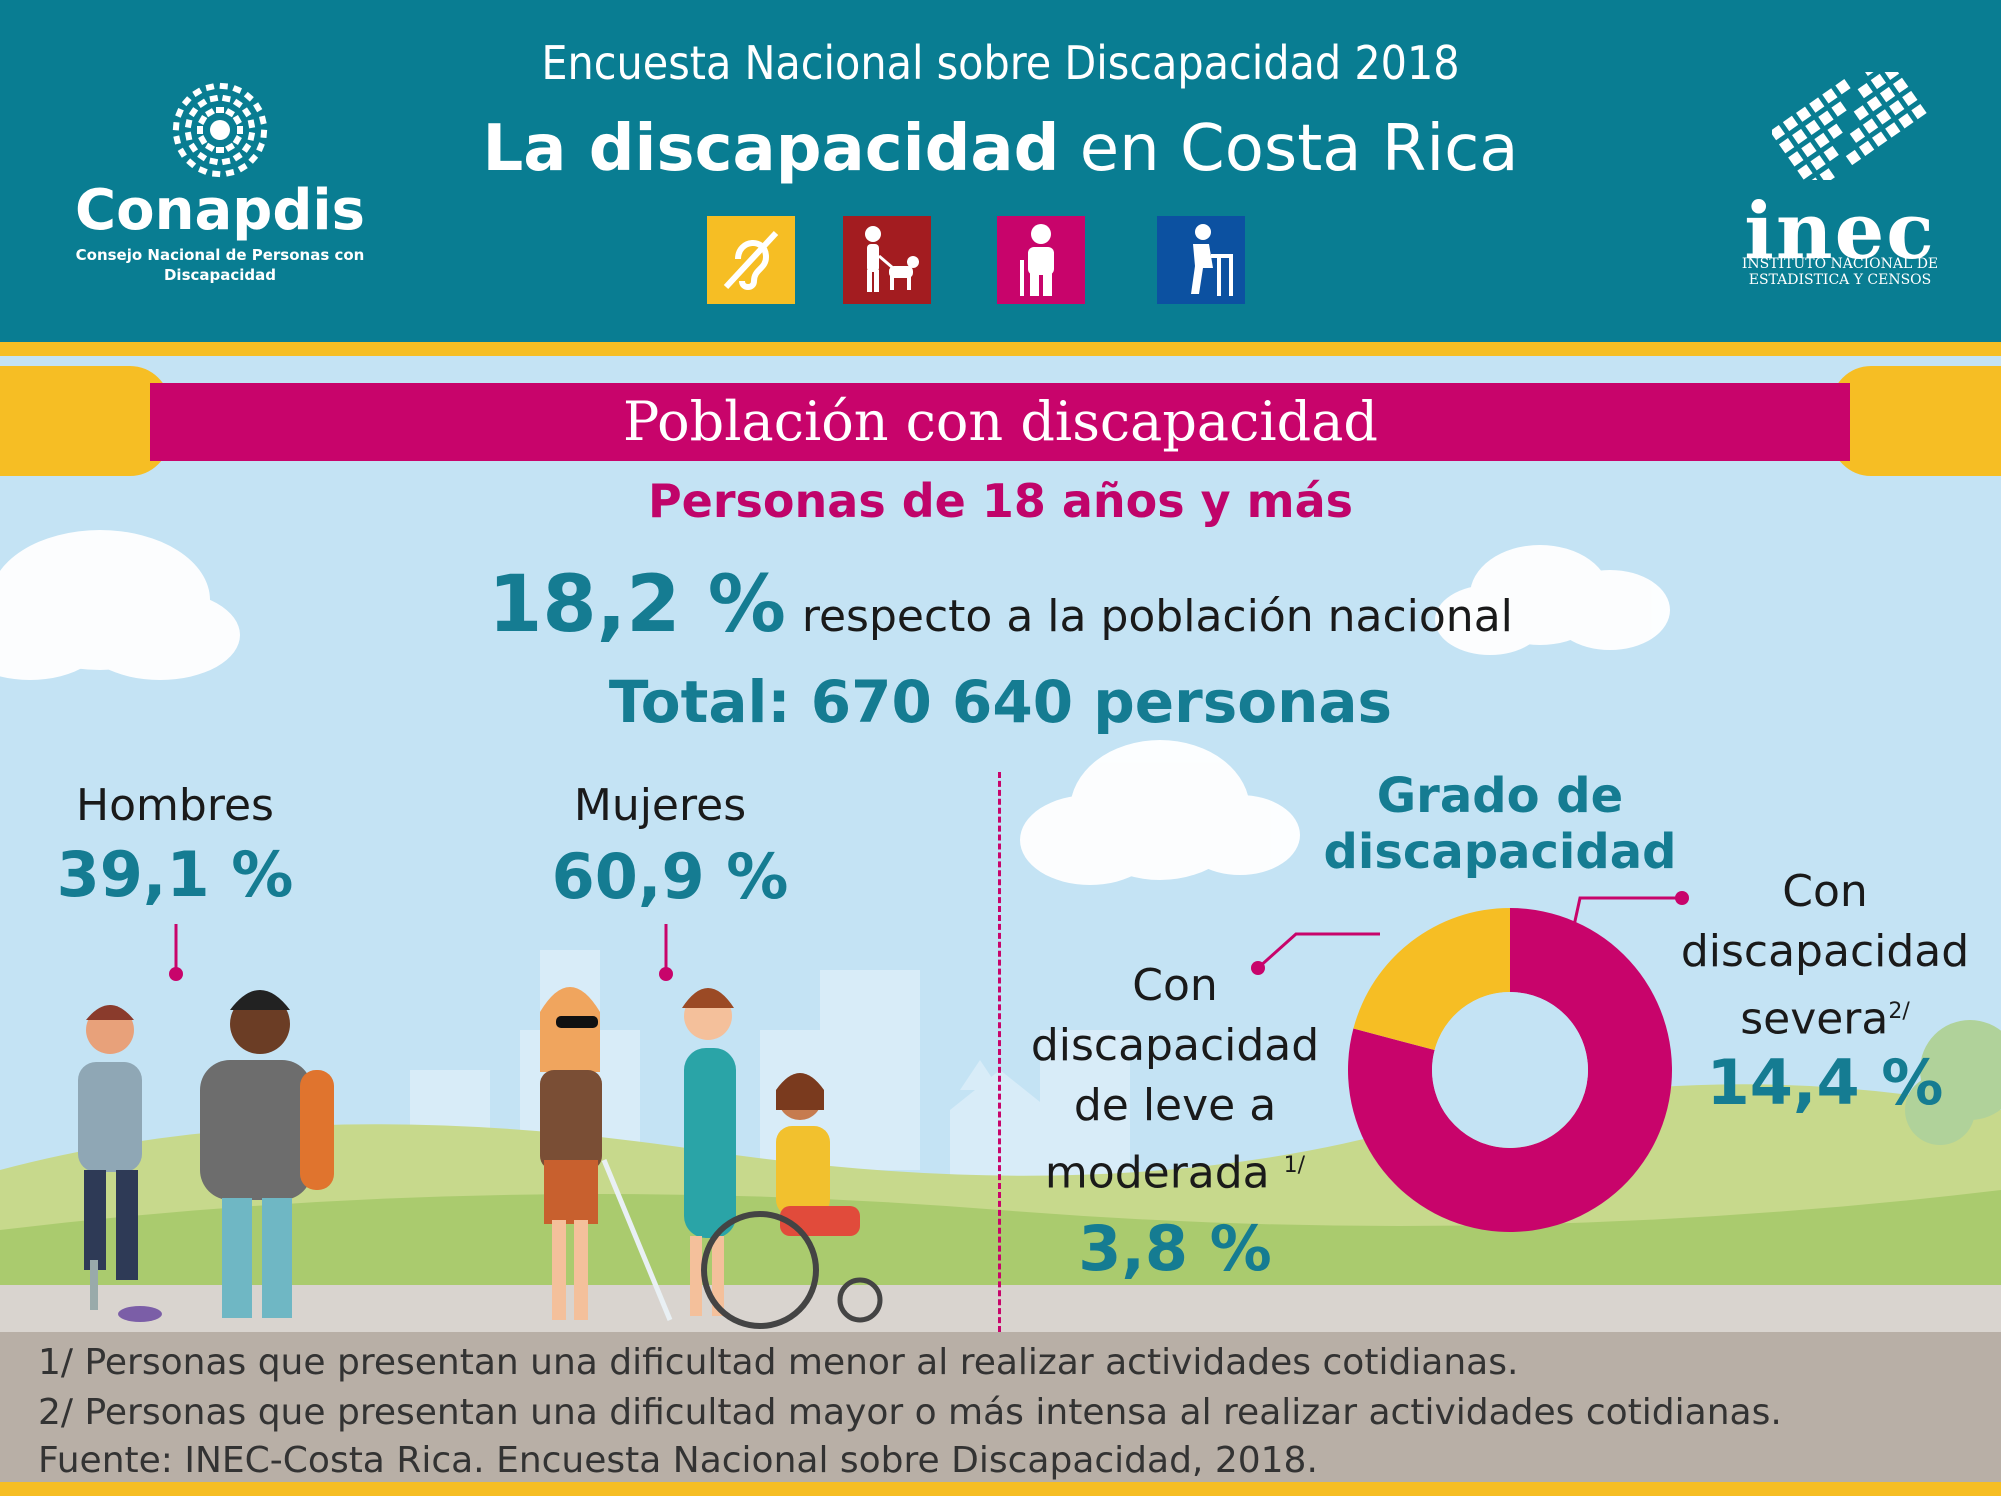 The image size is (2001, 1496). What do you see at coordinates (1000, 349) in the screenshot?
I see `header-stripe` at bounding box center [1000, 349].